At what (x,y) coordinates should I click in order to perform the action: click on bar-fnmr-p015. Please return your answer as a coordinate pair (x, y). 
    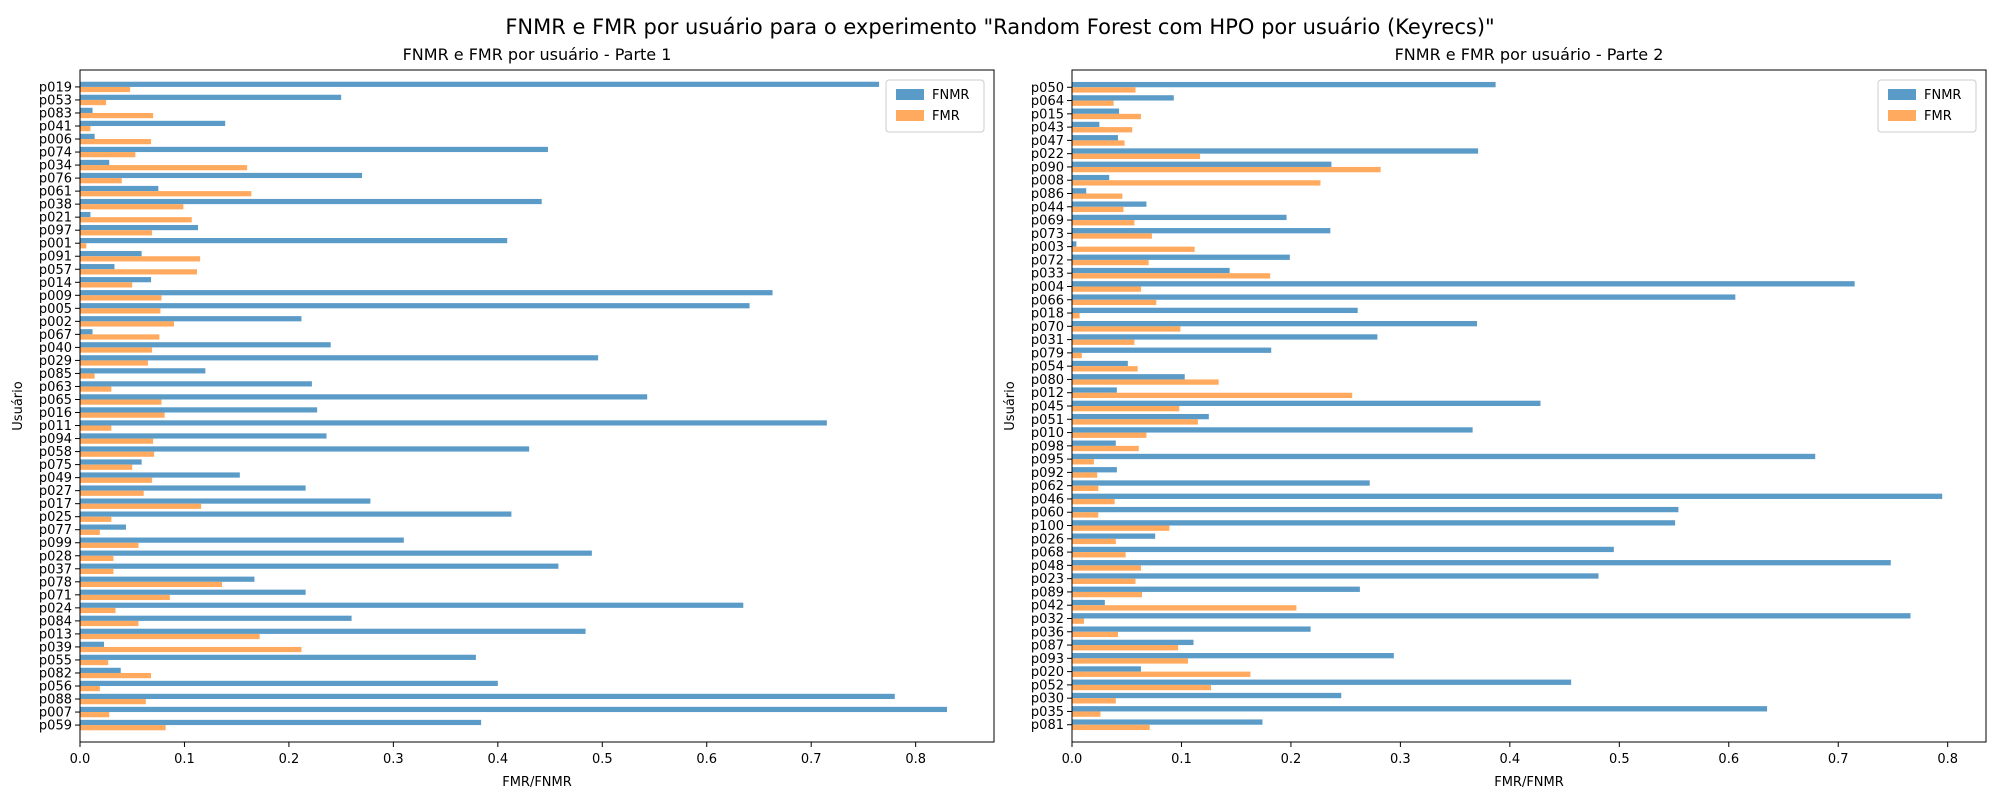
    Looking at the image, I should click on (1096, 111).